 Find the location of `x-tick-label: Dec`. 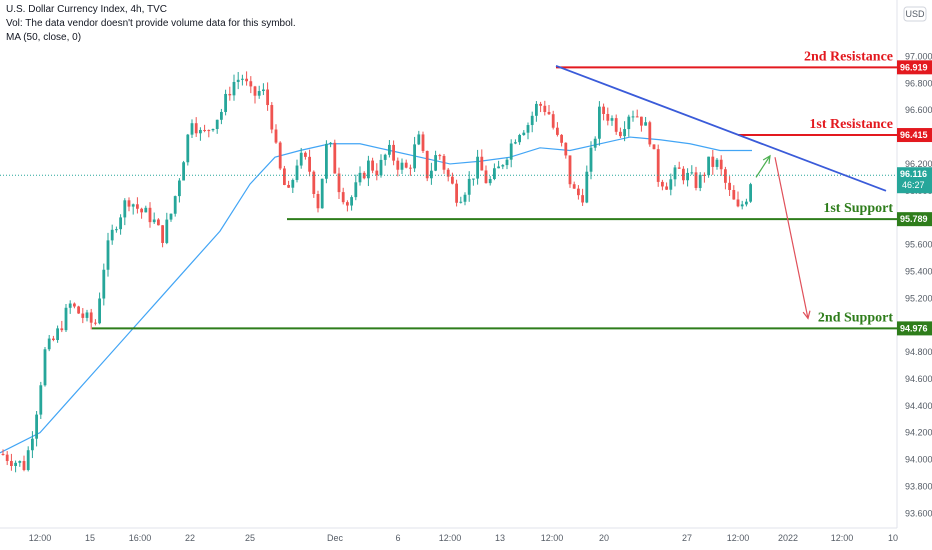

x-tick-label: Dec is located at coordinates (335, 538).